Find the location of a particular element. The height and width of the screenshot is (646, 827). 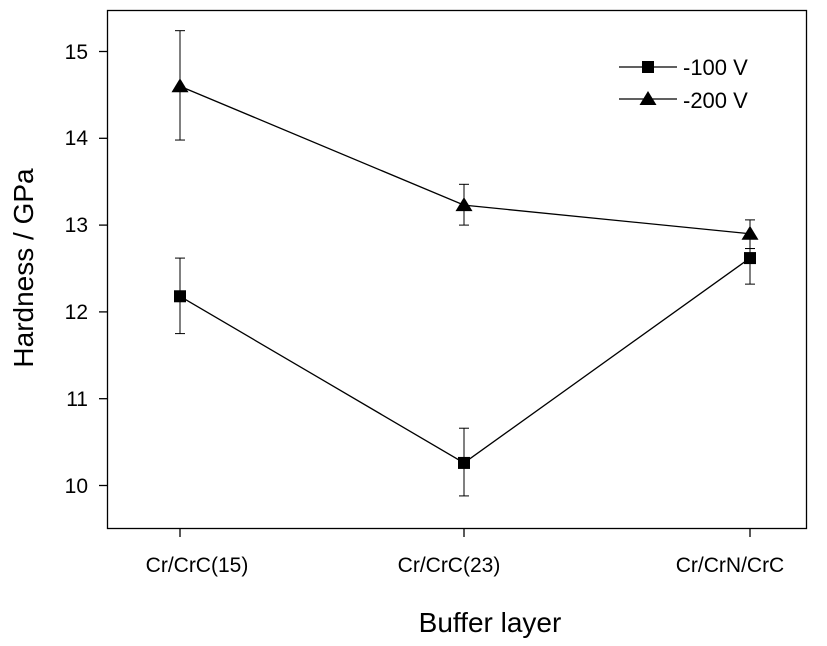

y-tick-label: 11 is located at coordinates (77, 399).